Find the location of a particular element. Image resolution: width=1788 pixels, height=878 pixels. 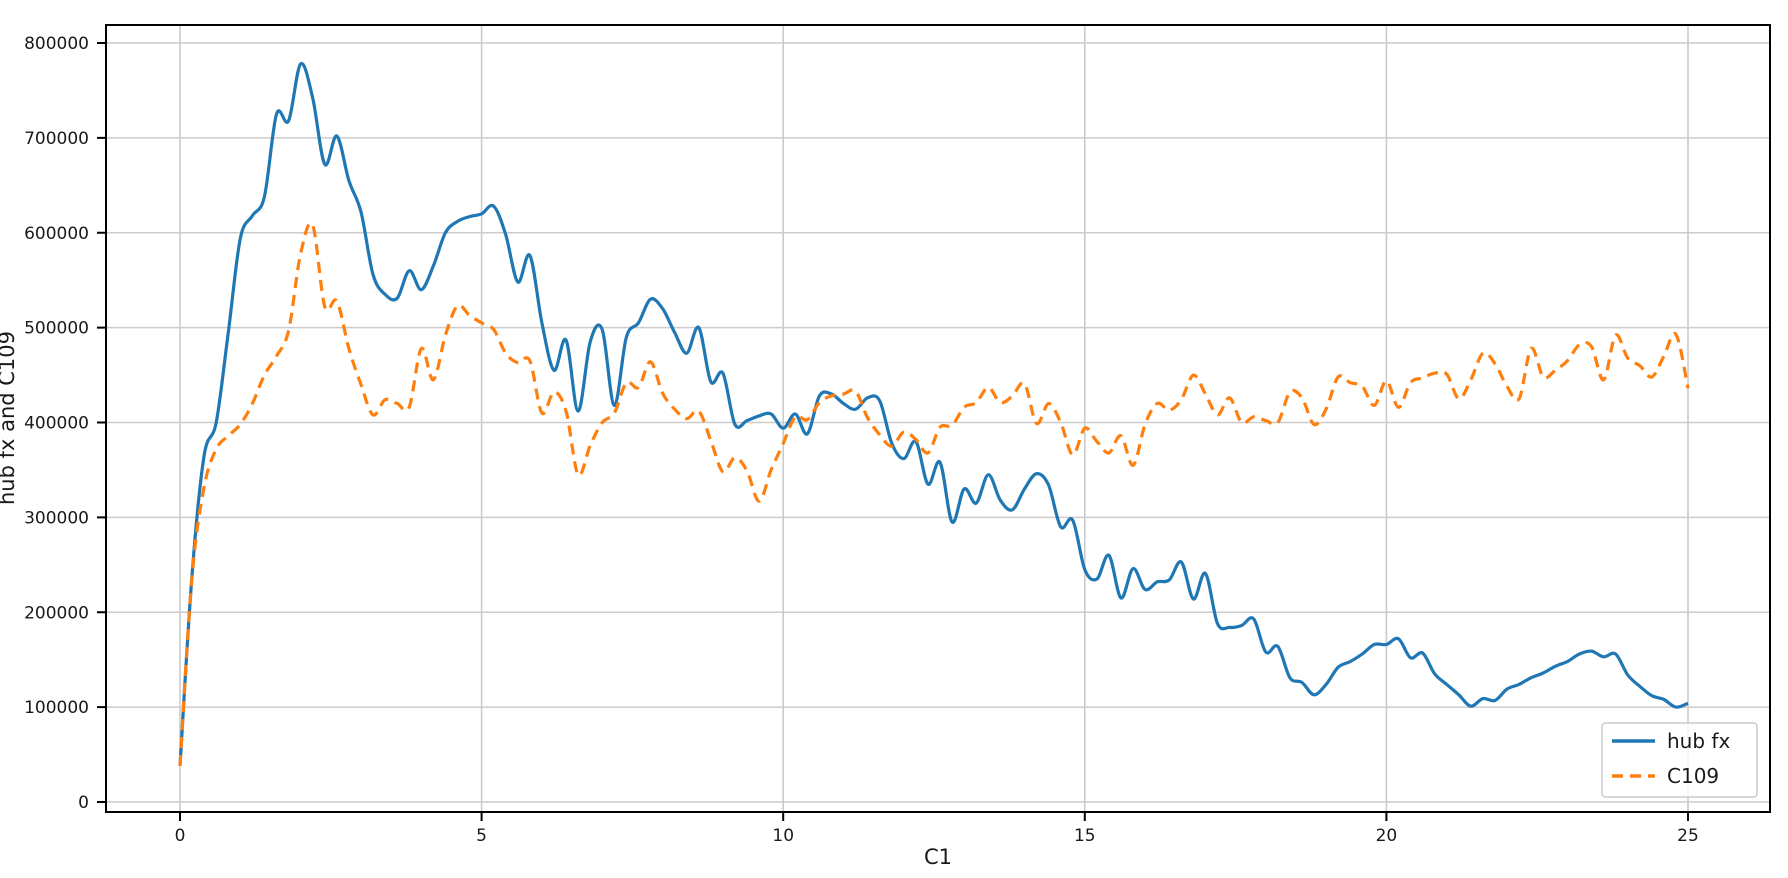

x-axis-label: C1 is located at coordinates (938, 857).